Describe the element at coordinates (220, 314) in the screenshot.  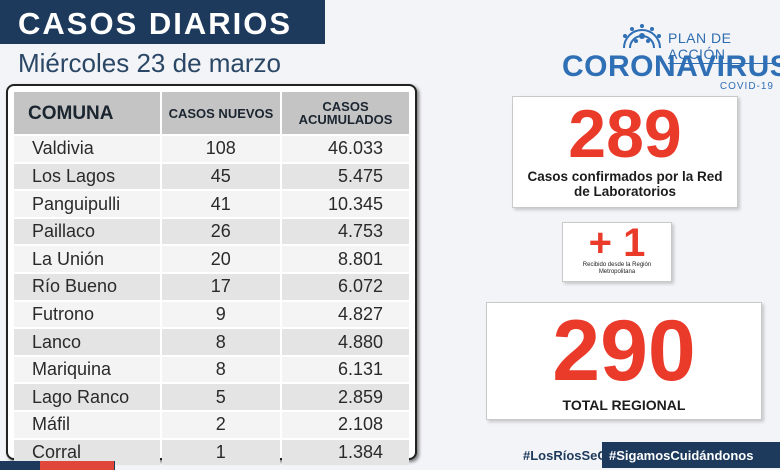
I see `cell-casos-nuevos: 9` at that location.